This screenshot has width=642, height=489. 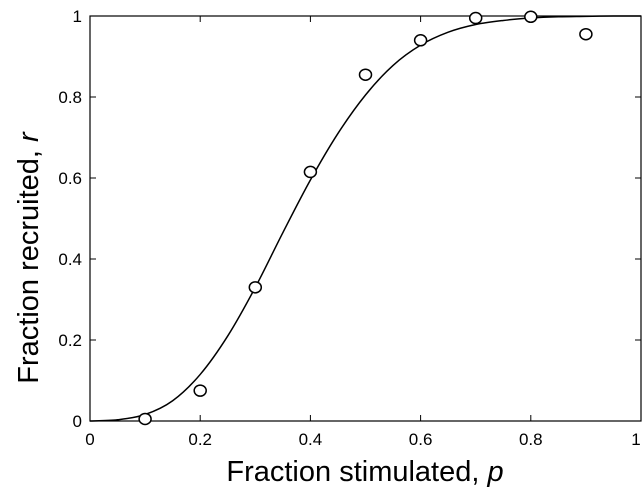 What do you see at coordinates (364, 472) in the screenshot?
I see `x-axis-title: Fraction stimulated, p` at bounding box center [364, 472].